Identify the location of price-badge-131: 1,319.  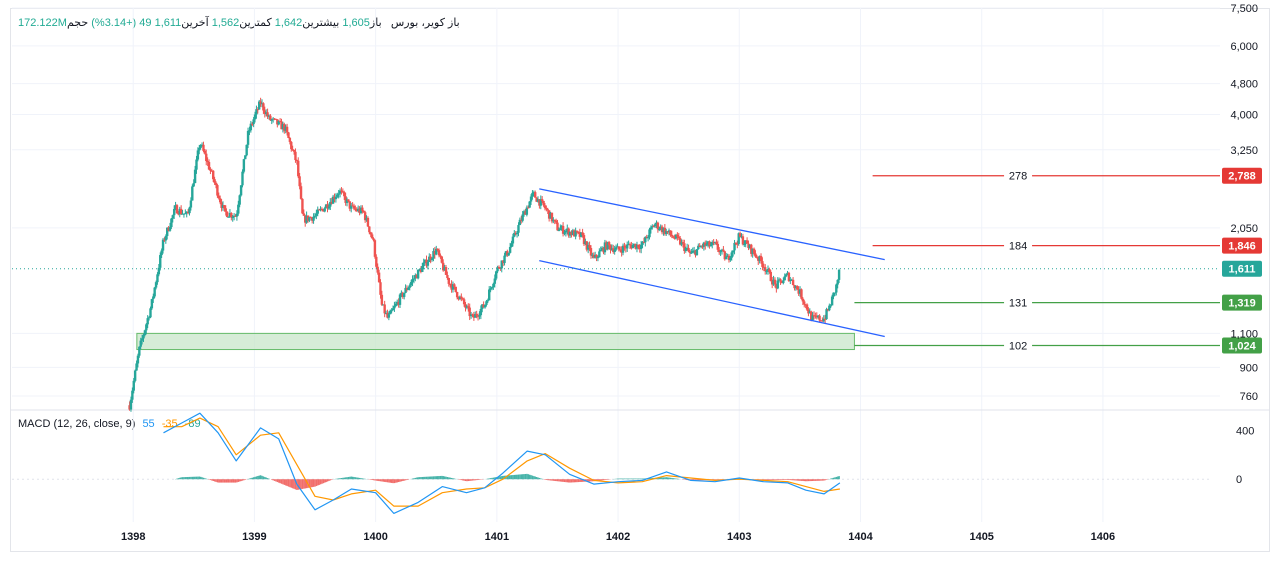
(1242, 304).